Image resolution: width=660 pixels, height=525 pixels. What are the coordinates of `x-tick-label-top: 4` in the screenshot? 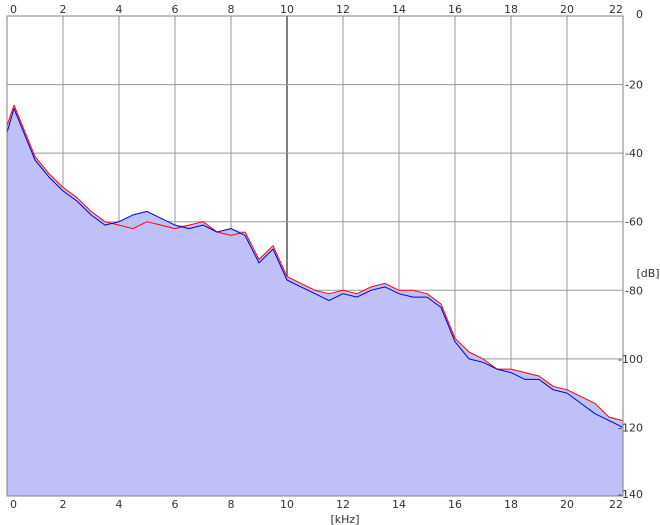 It's located at (119, 9).